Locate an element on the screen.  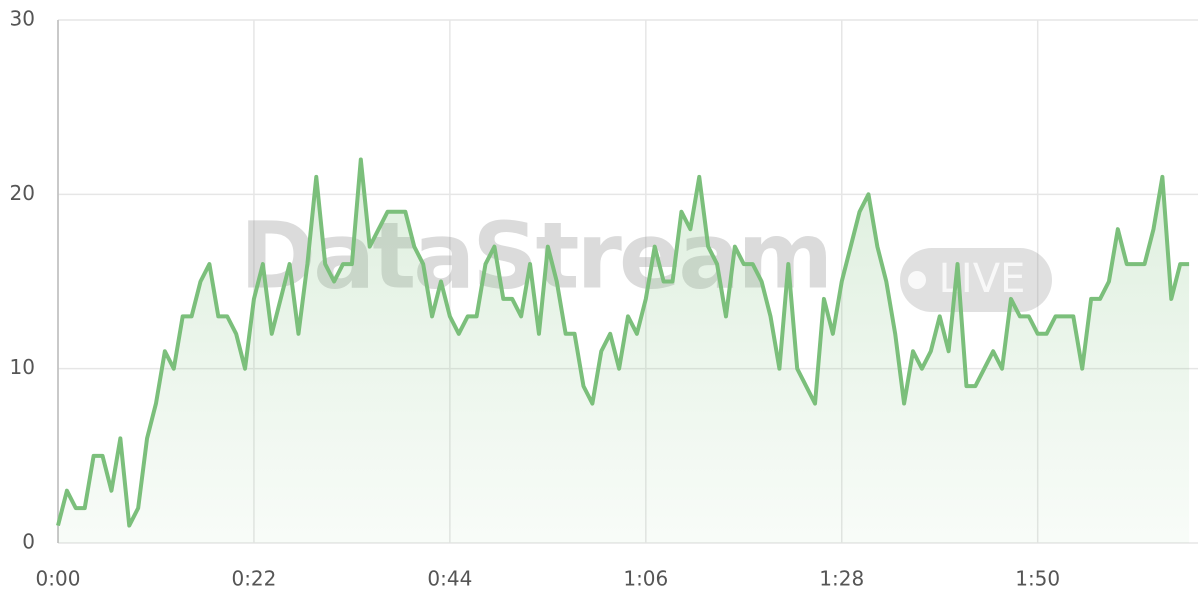
x-tick-label: 1:06 is located at coordinates (645, 579).